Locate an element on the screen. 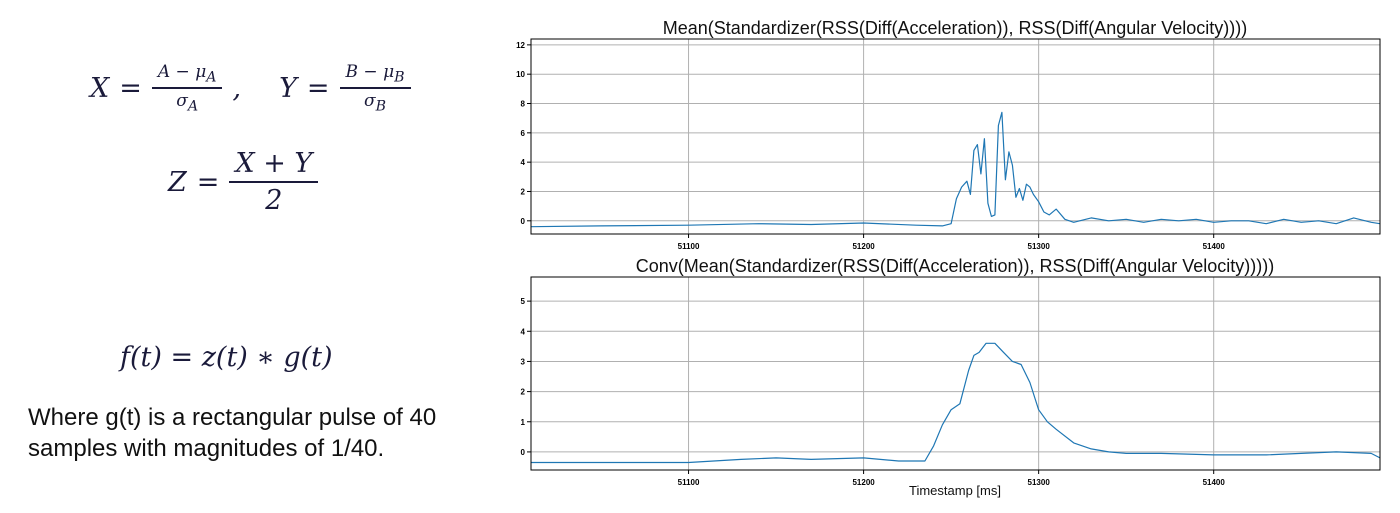 This screenshot has height=513, width=1400. chart-1-series-line is located at coordinates (955, 169).